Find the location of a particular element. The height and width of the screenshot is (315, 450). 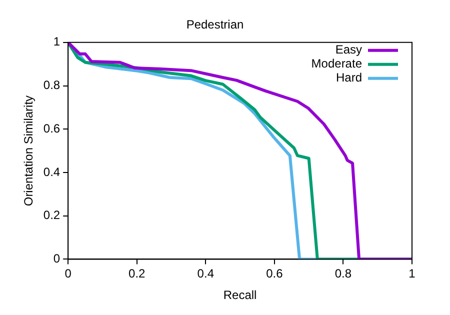

x-tick-label: 0.2 is located at coordinates (137, 273).